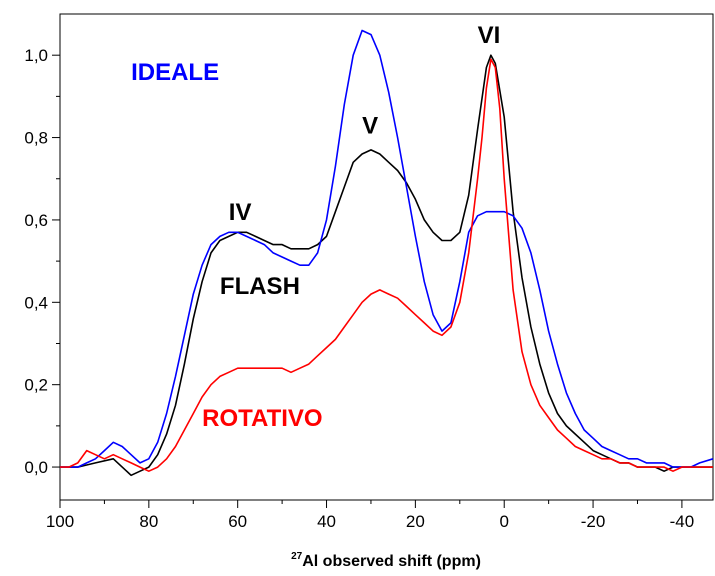  What do you see at coordinates (237, 521) in the screenshot?
I see `x-tick-label: 60` at bounding box center [237, 521].